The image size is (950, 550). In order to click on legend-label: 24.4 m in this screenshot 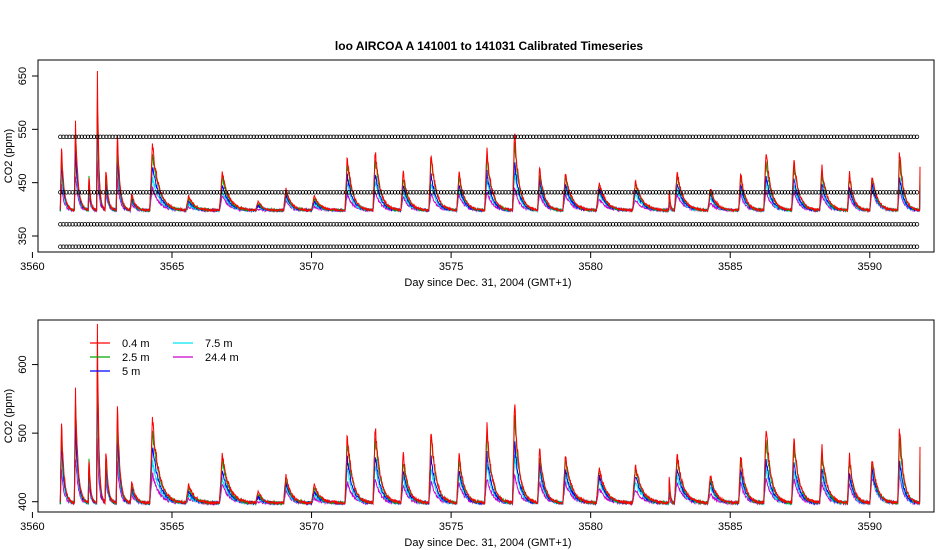, I will do `click(222, 358)`.